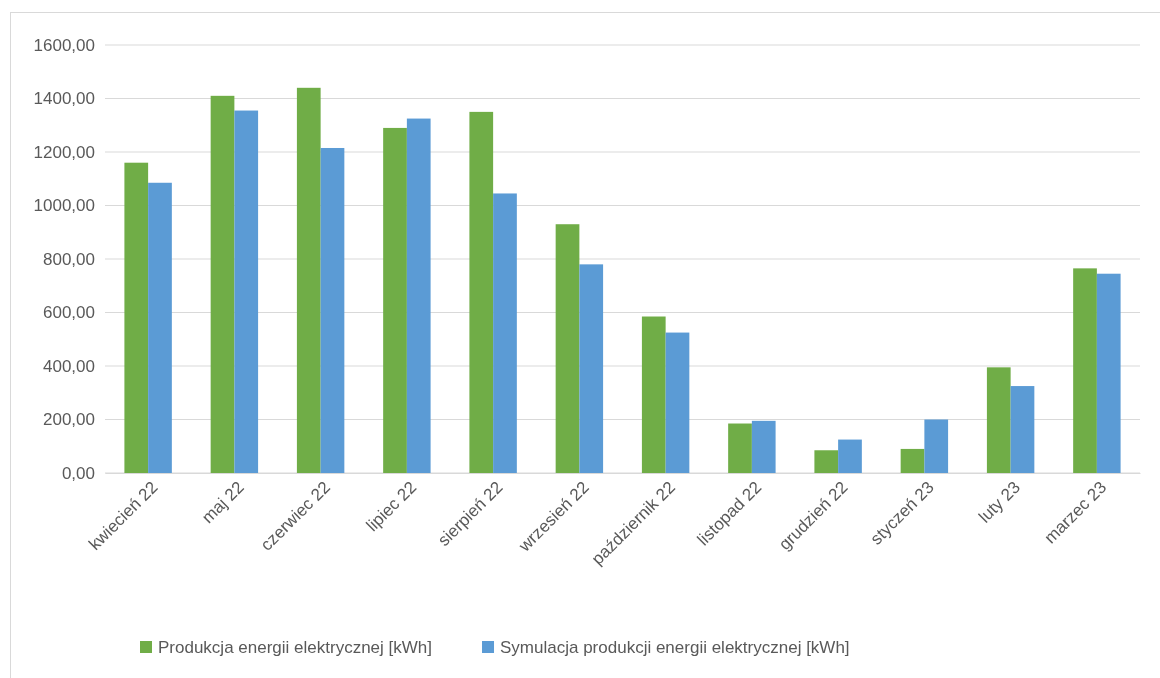  What do you see at coordinates (64, 206) in the screenshot?
I see `y-tick-label: 1000,00` at bounding box center [64, 206].